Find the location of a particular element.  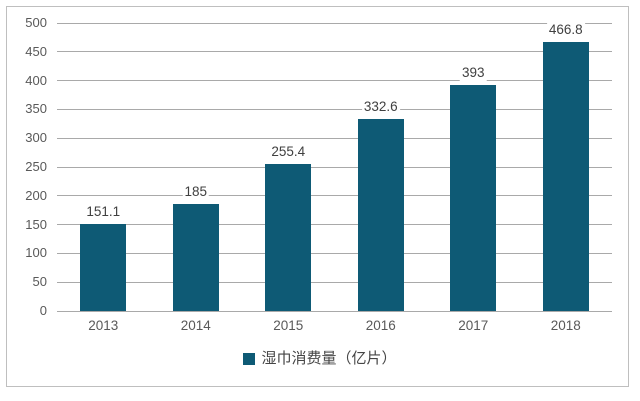

x-tick-label: 2014 is located at coordinates (195, 325).